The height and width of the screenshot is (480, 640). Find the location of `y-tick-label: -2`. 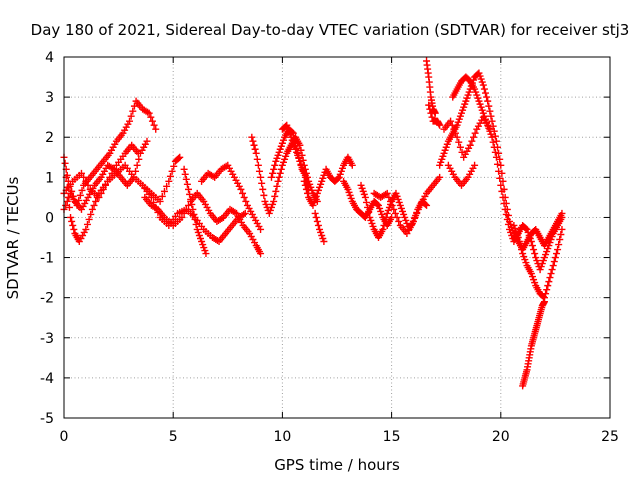

y-tick-label: -2 is located at coordinates (47, 299).